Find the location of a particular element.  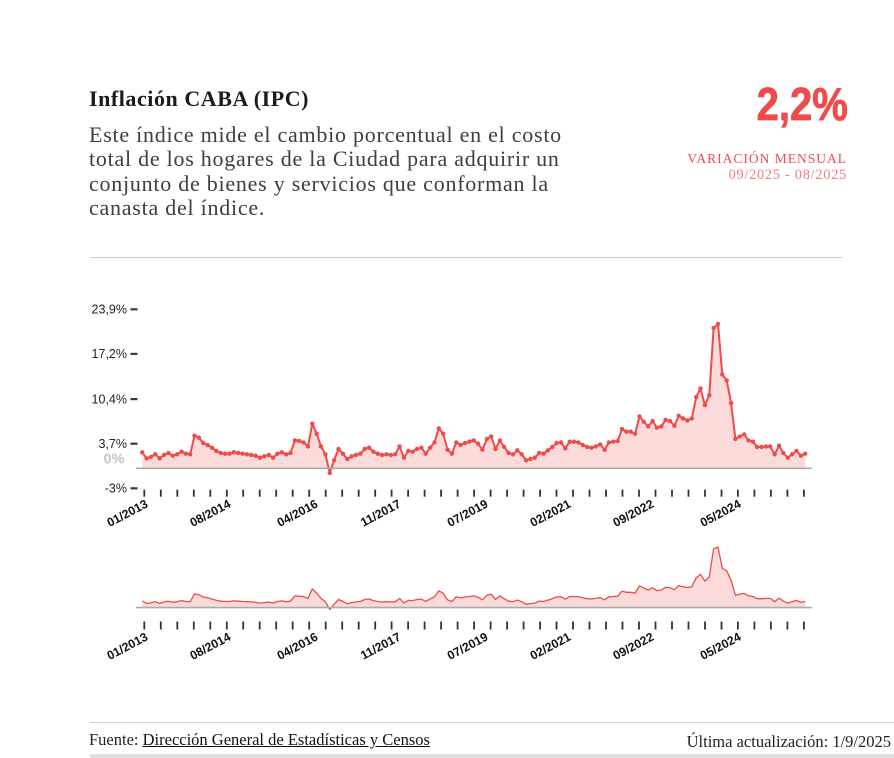

svg-text: 0% is located at coordinates (114, 459).